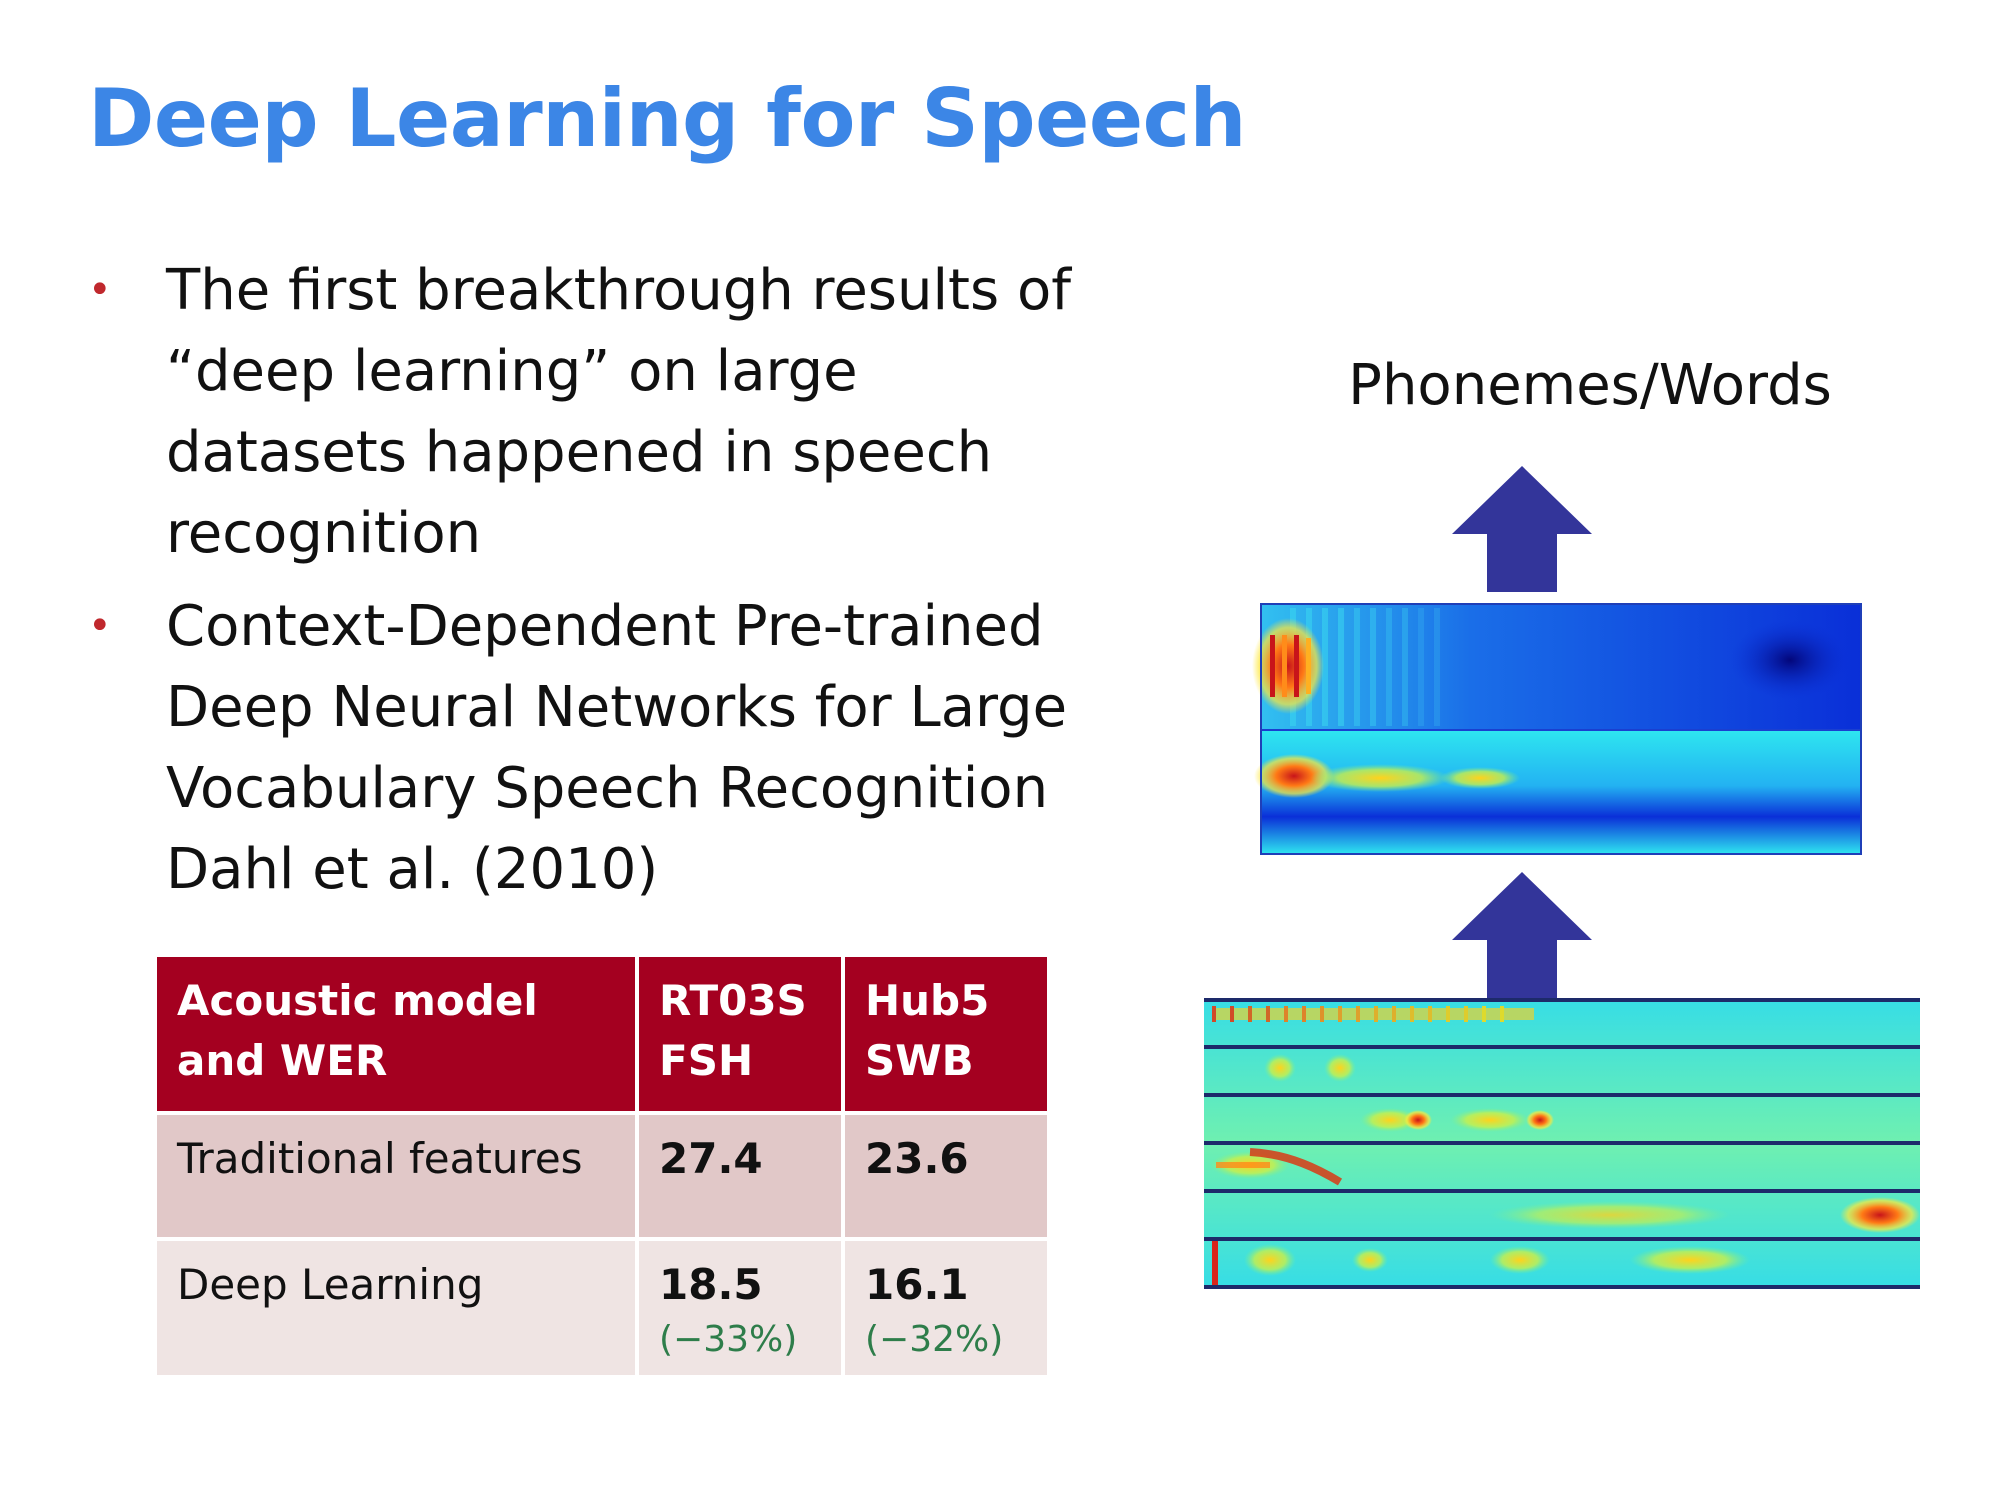 Image resolution: width=2000 pixels, height=1500 pixels. Describe the element at coordinates (667, 118) in the screenshot. I see `slide-title: Deep Learning for Speech` at that location.